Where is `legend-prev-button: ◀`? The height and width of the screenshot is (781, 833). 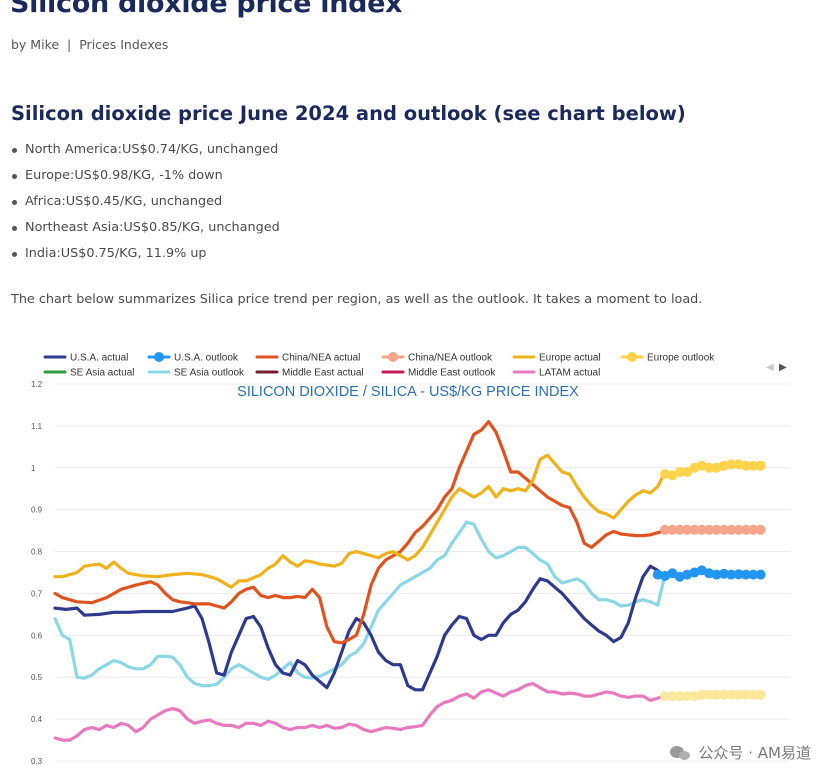
legend-prev-button: ◀ is located at coordinates (770, 367).